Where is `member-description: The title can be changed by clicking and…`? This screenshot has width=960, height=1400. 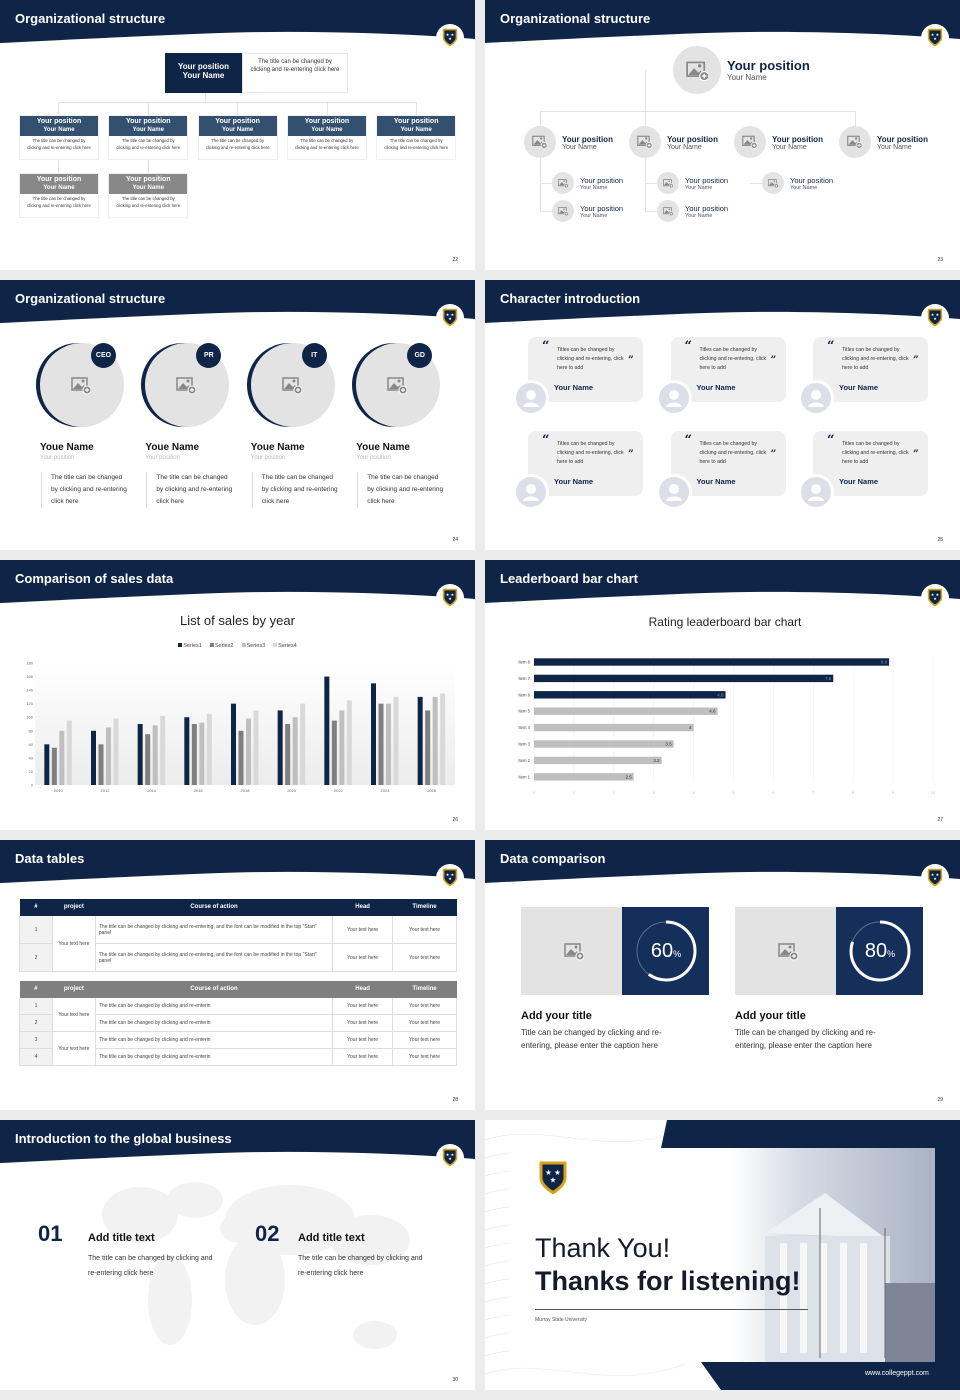
member-description: The title can be changed by clicking and… is located at coordinates (190, 490).